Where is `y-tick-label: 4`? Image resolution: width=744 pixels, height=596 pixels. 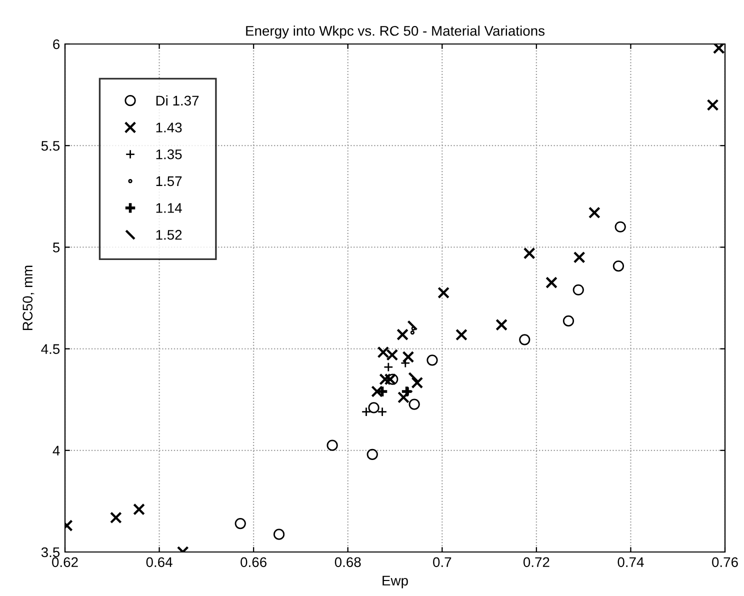 y-tick-label: 4 is located at coordinates (56, 451).